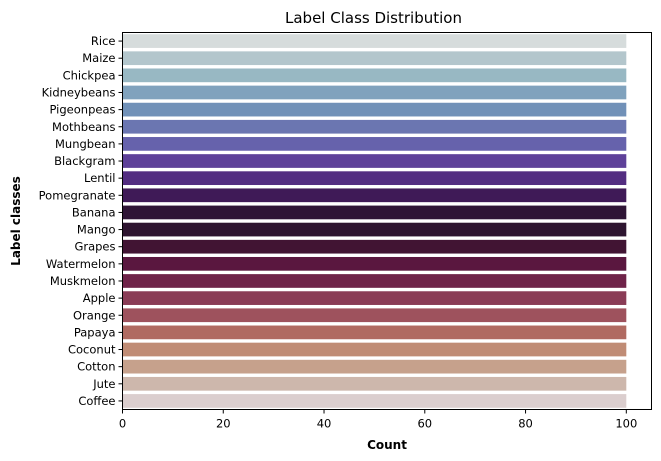  What do you see at coordinates (374, 58) in the screenshot?
I see `bar-maize` at bounding box center [374, 58].